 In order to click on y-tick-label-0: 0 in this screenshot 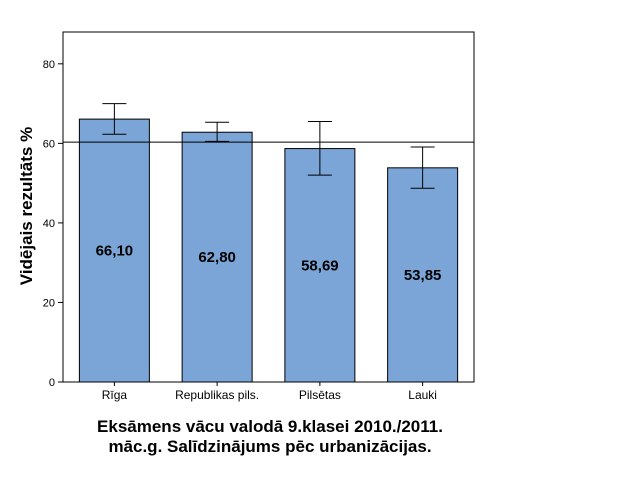, I will do `click(52, 383)`.